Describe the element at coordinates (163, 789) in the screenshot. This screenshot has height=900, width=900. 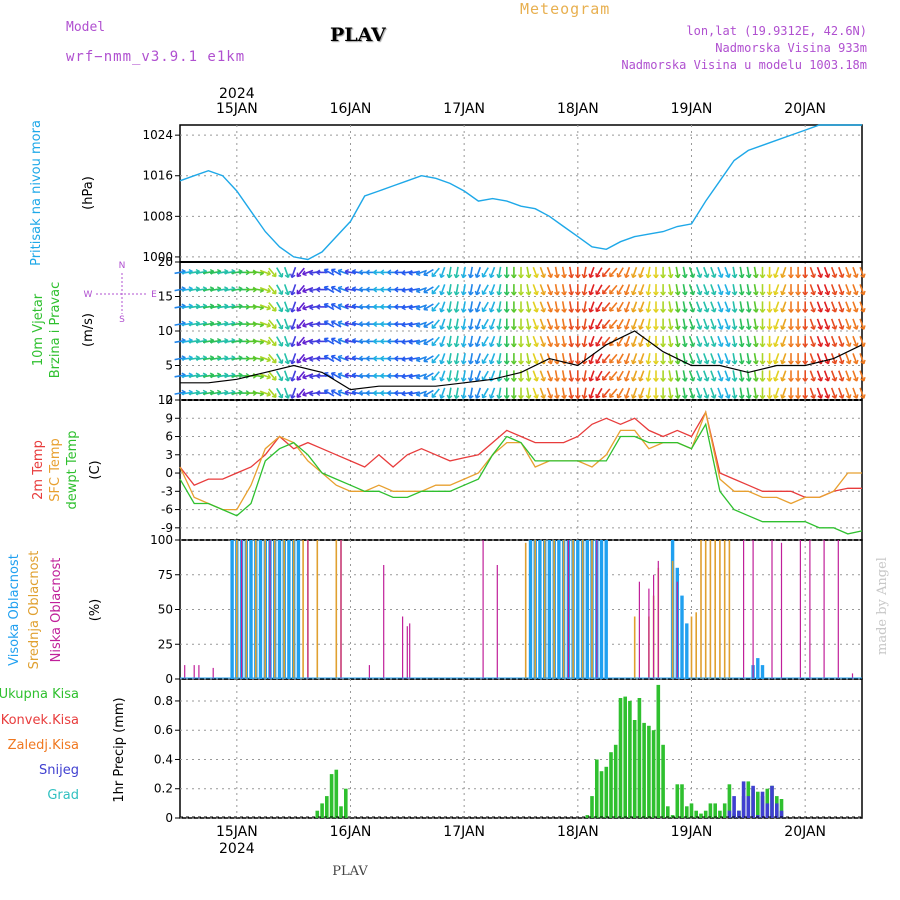
I see `ytick-label-precip-1: 0.2` at that location.